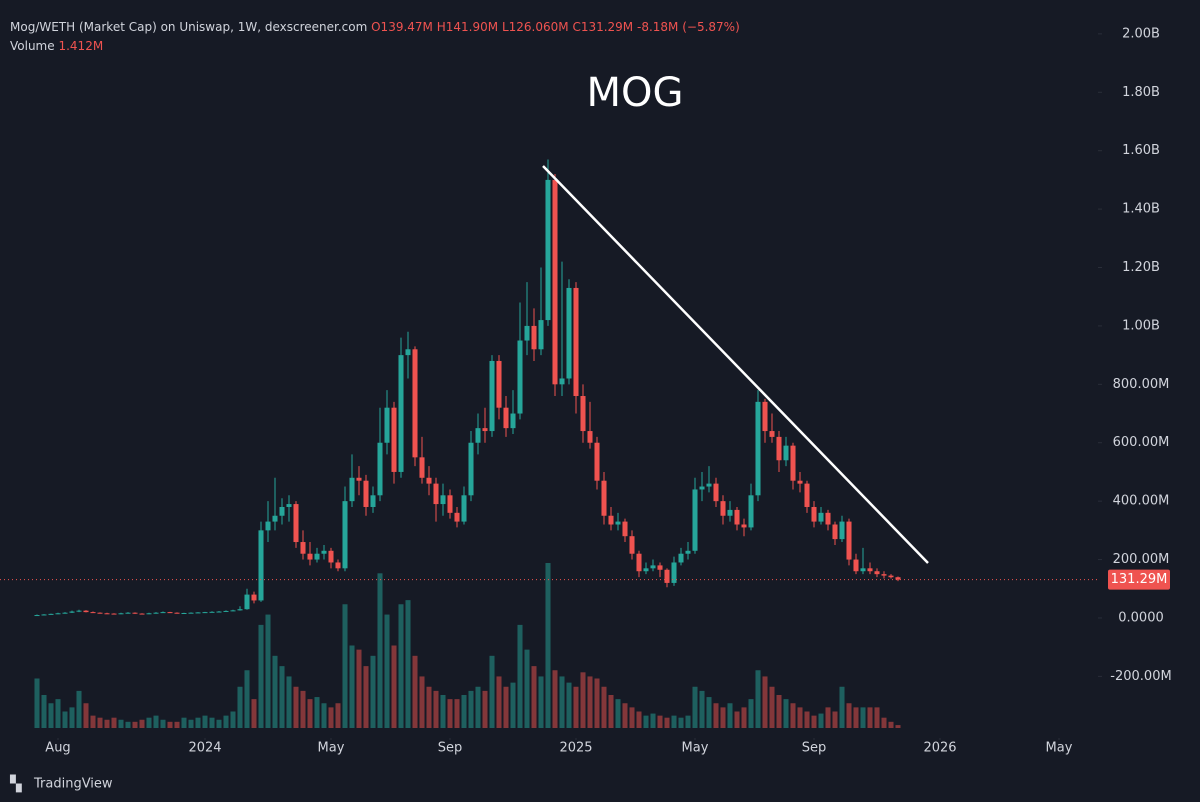  What do you see at coordinates (939, 748) in the screenshot?
I see `x-tick-label: 2026` at bounding box center [939, 748].